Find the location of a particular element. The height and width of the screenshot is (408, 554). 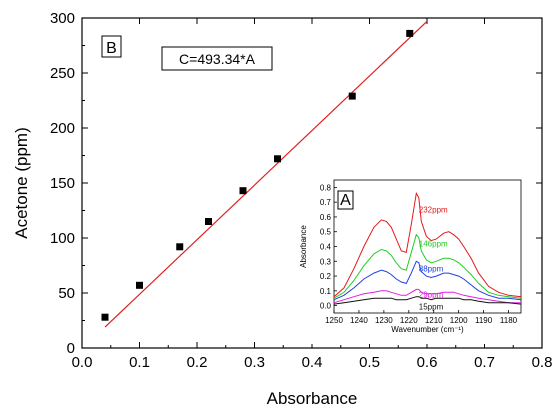

panel-label: B is located at coordinates (111, 48).